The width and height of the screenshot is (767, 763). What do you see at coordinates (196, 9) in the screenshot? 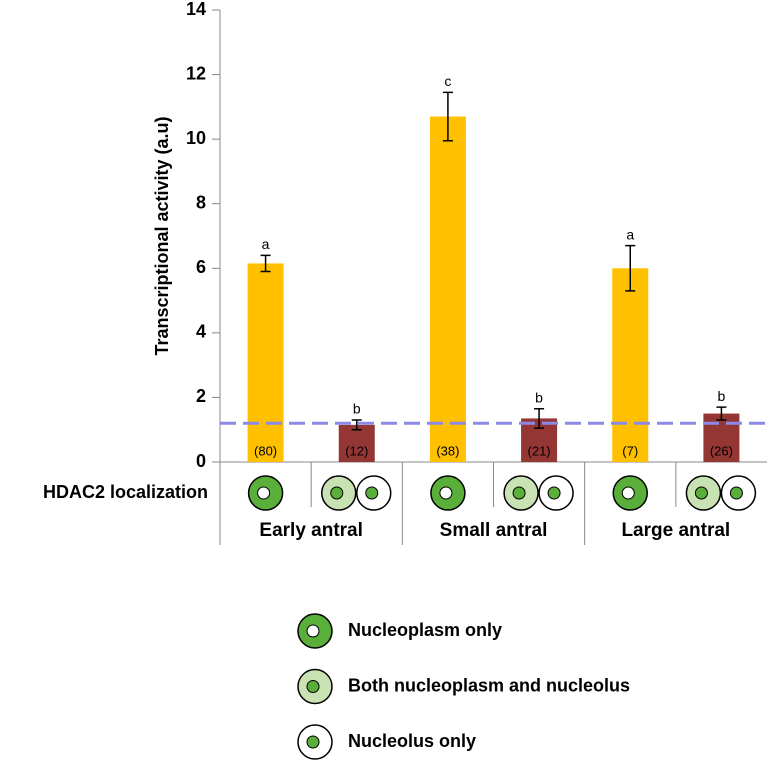
I see `y-tick-label: 14` at bounding box center [196, 9].